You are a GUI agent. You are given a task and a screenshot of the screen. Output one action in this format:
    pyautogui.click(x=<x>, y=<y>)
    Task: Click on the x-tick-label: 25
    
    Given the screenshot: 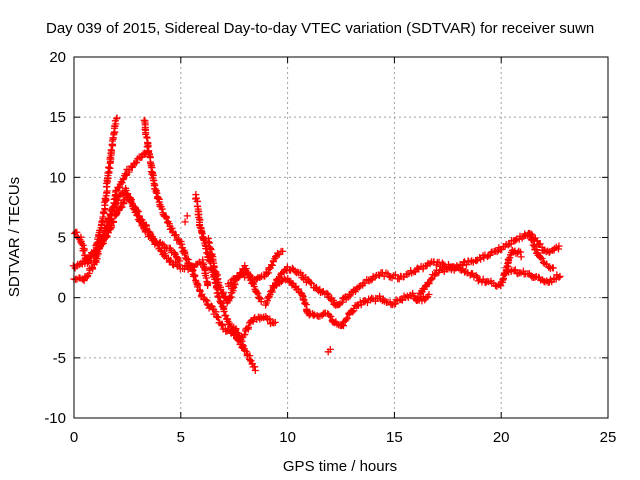 What is the action you would take?
    pyautogui.click(x=608, y=437)
    